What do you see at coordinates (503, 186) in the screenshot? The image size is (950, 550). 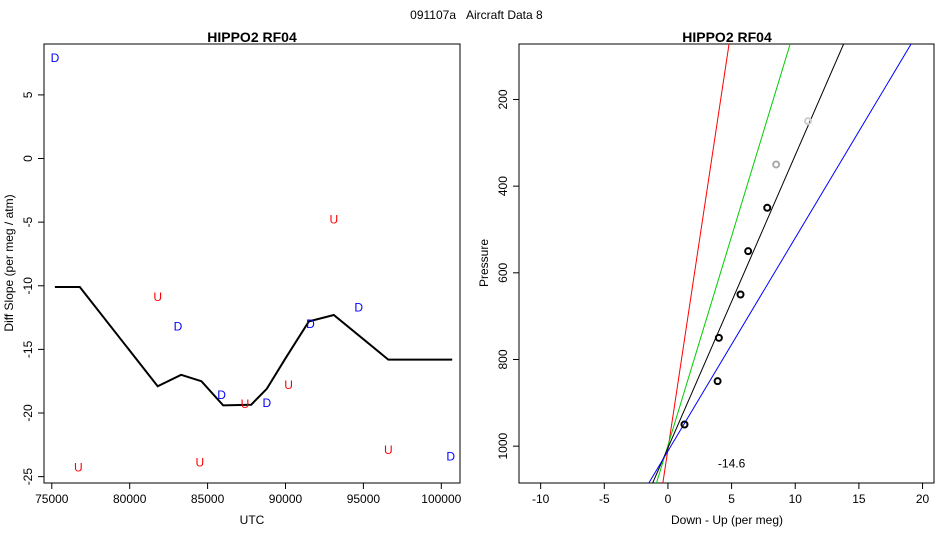 I see `right-y-tick-label: 400` at bounding box center [503, 186].